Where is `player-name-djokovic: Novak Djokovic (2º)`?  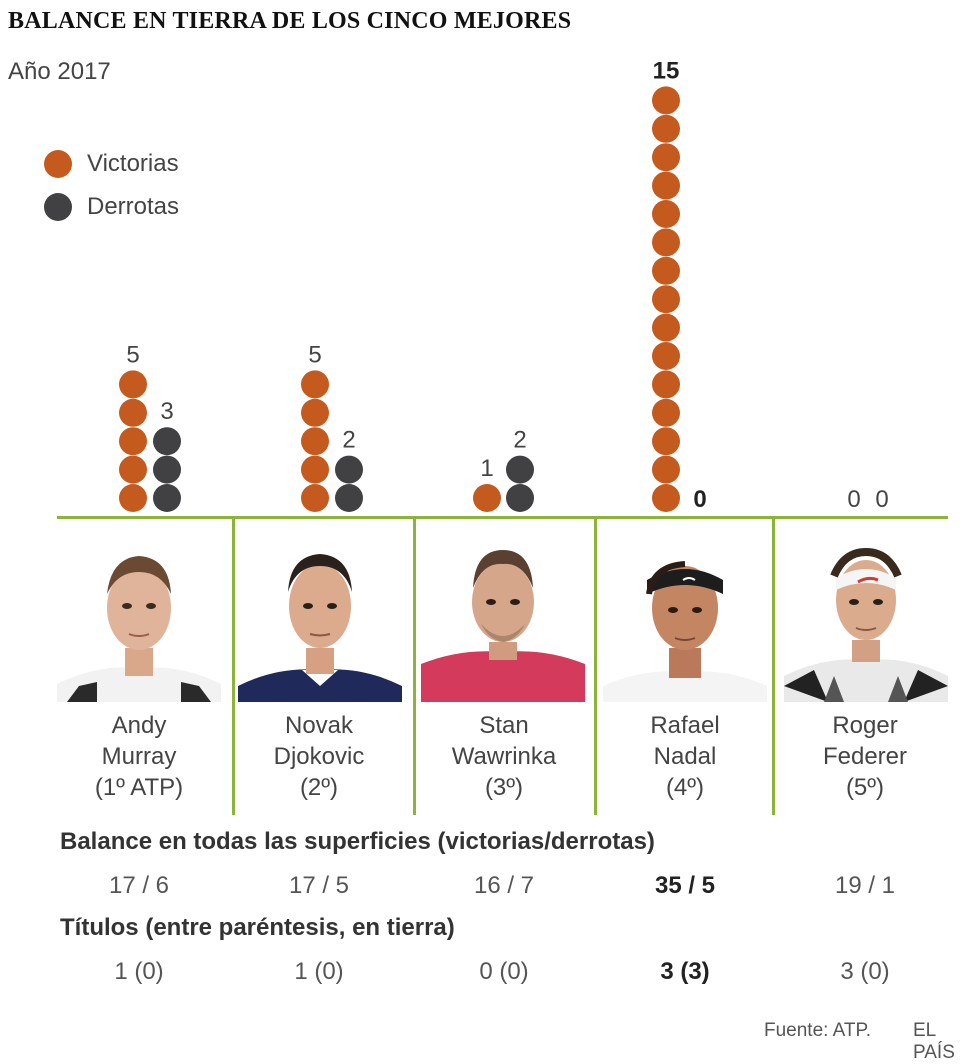 player-name-djokovic: Novak Djokovic (2º) is located at coordinates (319, 756).